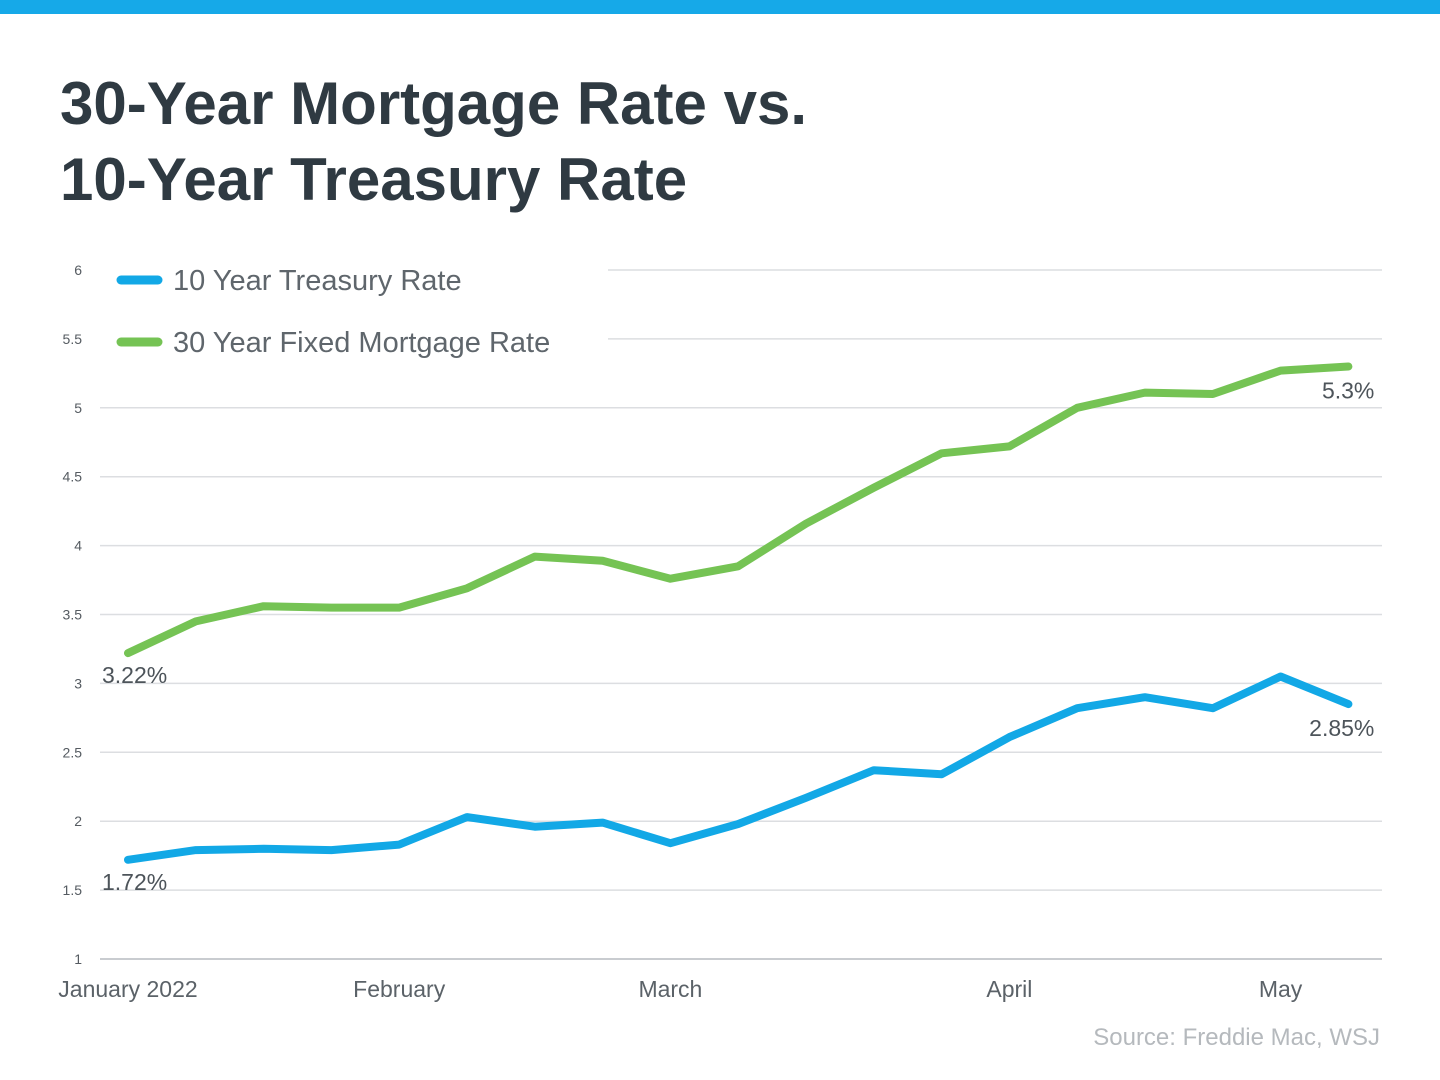  Describe the element at coordinates (670, 989) in the screenshot. I see `x-tick-label: March` at that location.